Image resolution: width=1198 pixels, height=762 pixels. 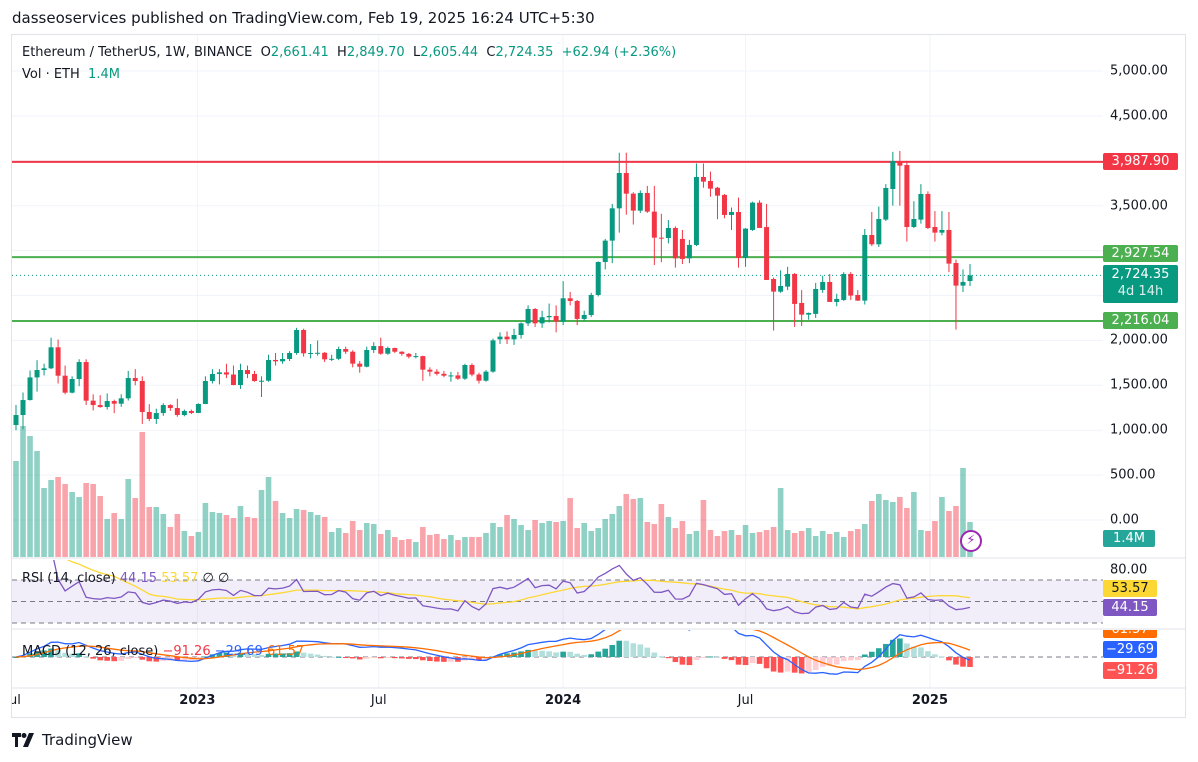 What do you see at coordinates (125, 578) in the screenshot?
I see `rsi-legend: RSI (14, close) 44.15 53.57 ∅ ∅` at bounding box center [125, 578].